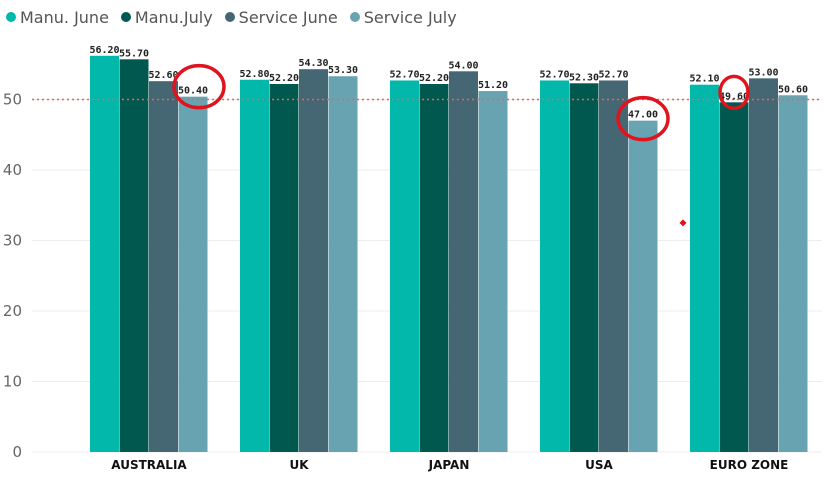  What do you see at coordinates (313, 260) in the screenshot?
I see `bar-uk-service-june` at bounding box center [313, 260].